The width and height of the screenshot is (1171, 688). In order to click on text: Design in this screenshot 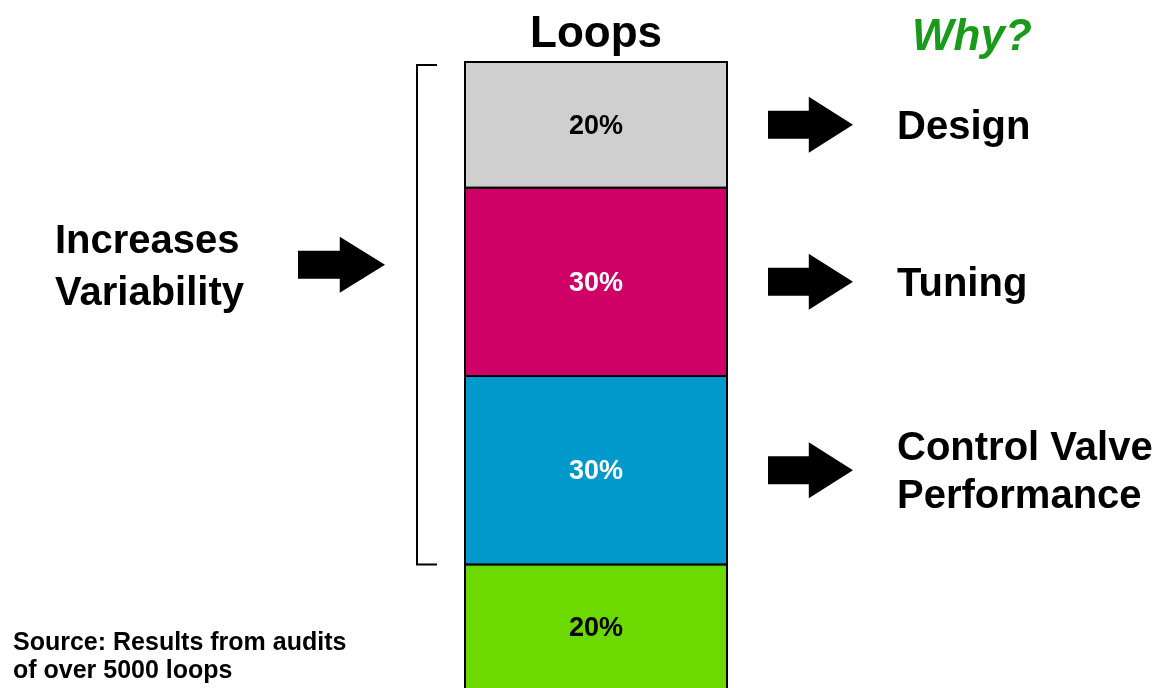, I will do `click(964, 124)`.